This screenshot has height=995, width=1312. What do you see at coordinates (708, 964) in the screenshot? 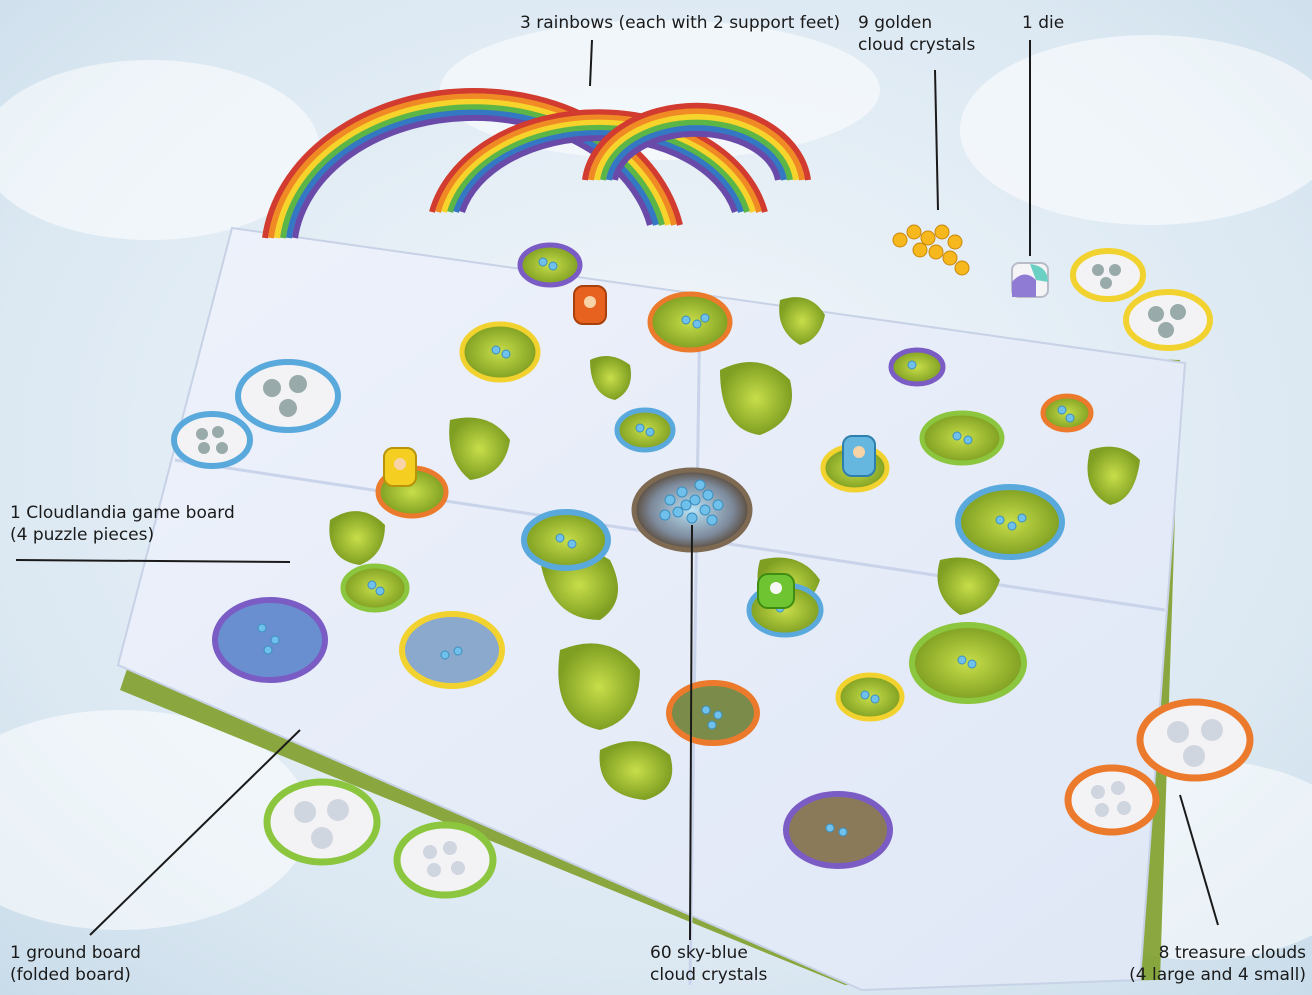
I see `label-sky-crystals: 60 sky-blue cloud crystals` at bounding box center [708, 964].